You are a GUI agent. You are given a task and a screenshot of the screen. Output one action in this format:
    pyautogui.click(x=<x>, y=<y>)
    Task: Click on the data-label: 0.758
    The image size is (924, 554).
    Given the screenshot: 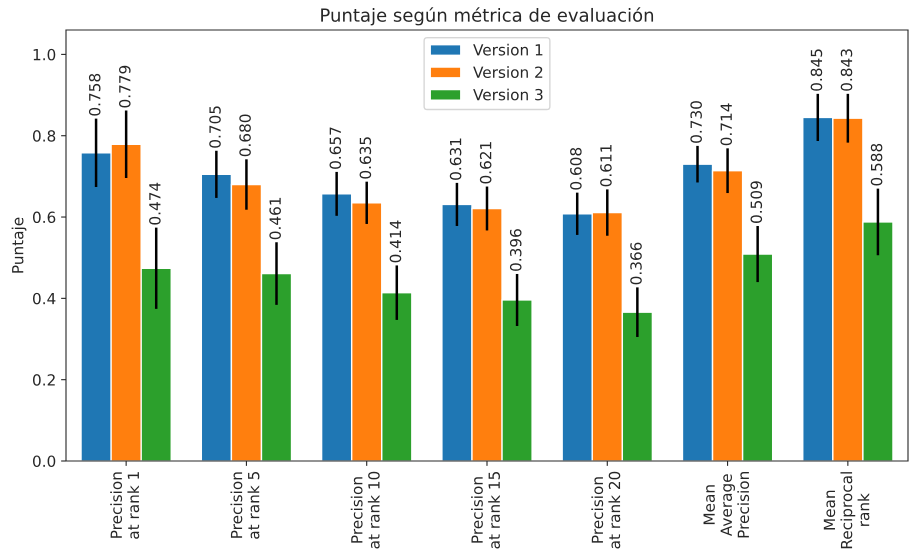 What is the action you would take?
    pyautogui.click(x=94, y=95)
    